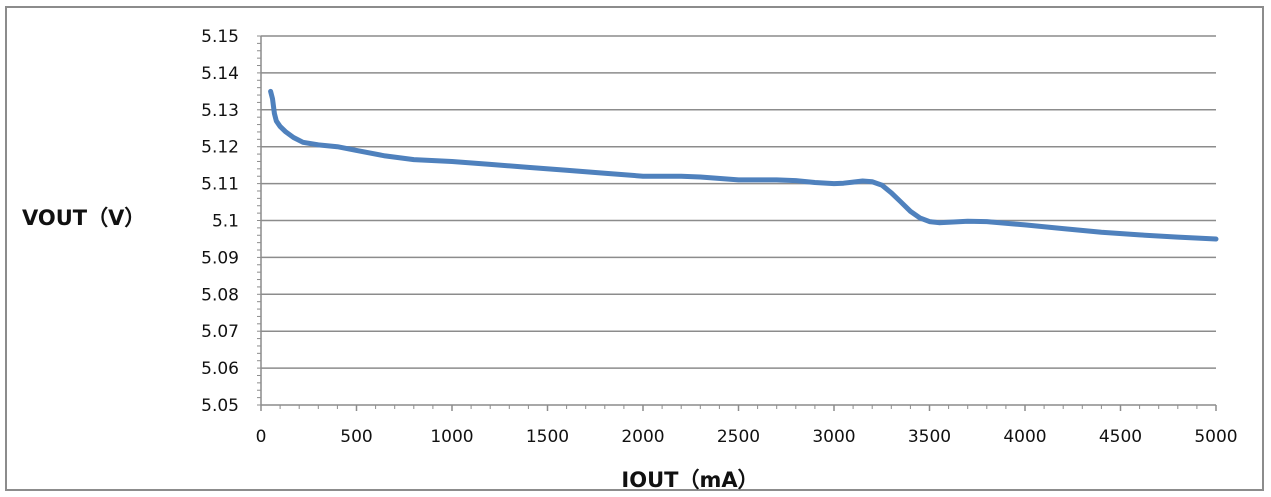 Image resolution: width=1271 pixels, height=497 pixels. What do you see at coordinates (1120, 437) in the screenshot?
I see `x-tick-label: 4500` at bounding box center [1120, 437].